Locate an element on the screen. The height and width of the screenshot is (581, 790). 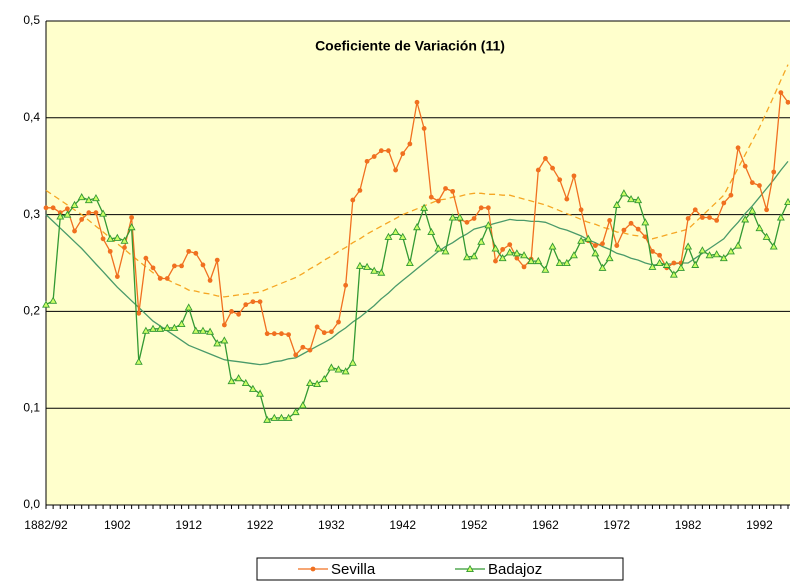
y-tick-label: 0,4 is located at coordinates (31, 117).